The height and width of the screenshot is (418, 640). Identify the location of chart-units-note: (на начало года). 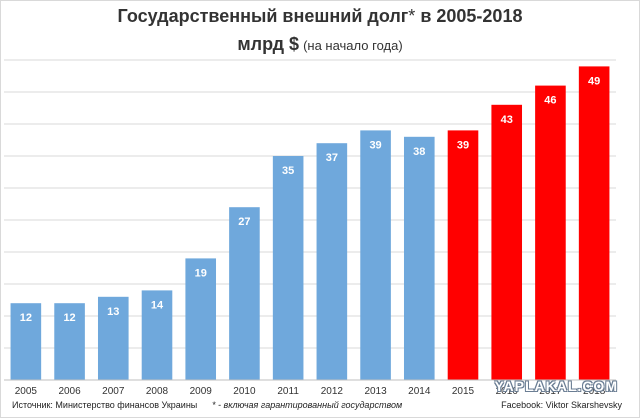
(353, 45).